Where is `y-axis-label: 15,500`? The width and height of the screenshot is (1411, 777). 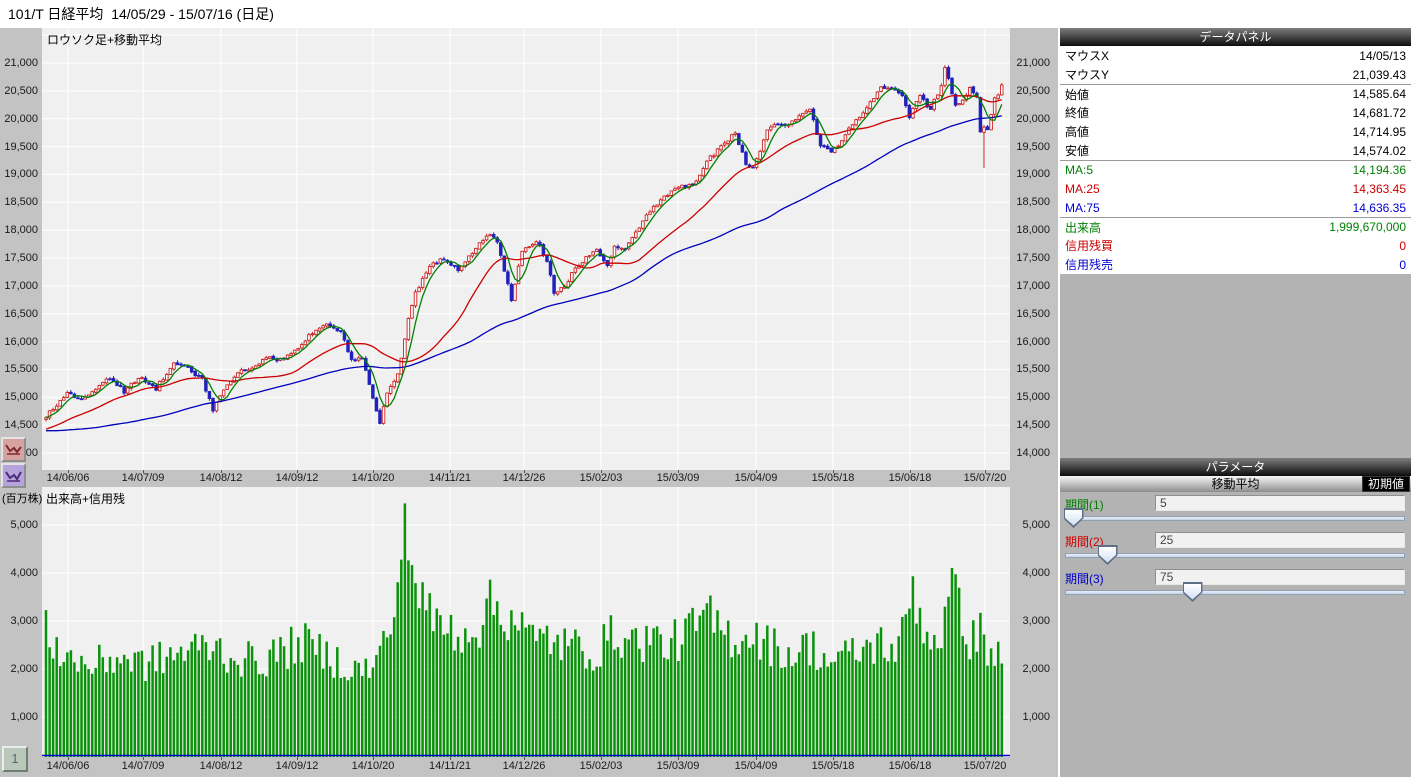
y-axis-label: 15,500 is located at coordinates (21, 369).